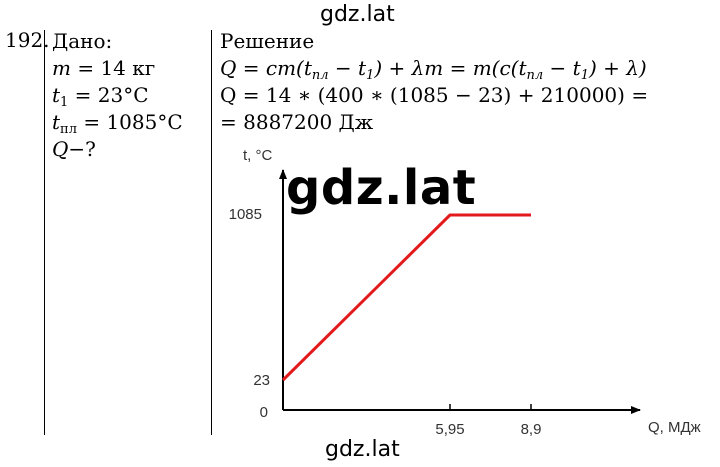 This screenshot has width=720, height=467. What do you see at coordinates (245, 214) in the screenshot?
I see `y-tick-1085: 1085` at bounding box center [245, 214].